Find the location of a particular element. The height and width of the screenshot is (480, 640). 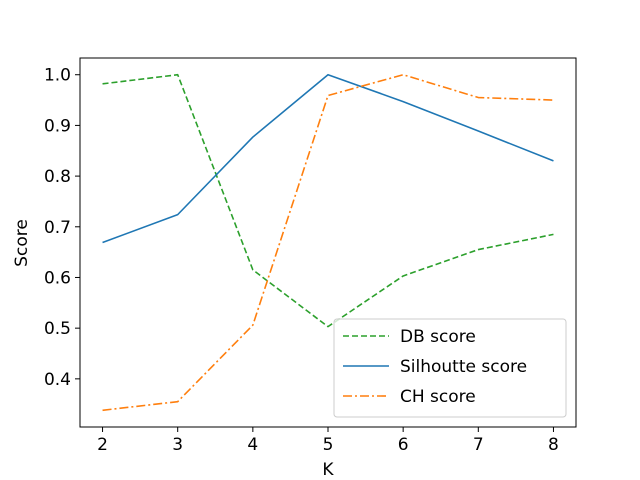

y-tick-label: 0.8 is located at coordinates (57, 177).